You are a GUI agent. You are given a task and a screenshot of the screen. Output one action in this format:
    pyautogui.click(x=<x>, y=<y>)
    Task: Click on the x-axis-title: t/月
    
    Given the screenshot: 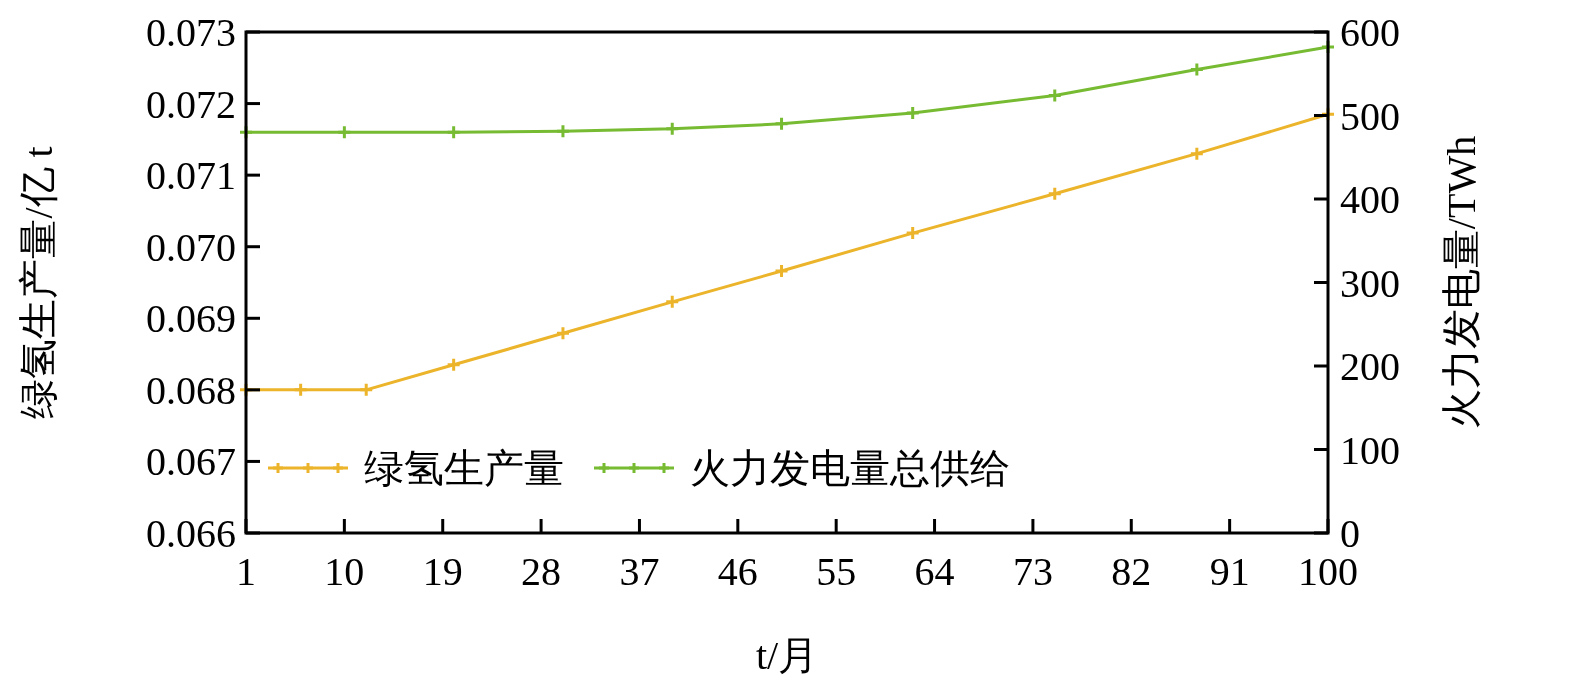 What is the action you would take?
    pyautogui.click(x=787, y=655)
    